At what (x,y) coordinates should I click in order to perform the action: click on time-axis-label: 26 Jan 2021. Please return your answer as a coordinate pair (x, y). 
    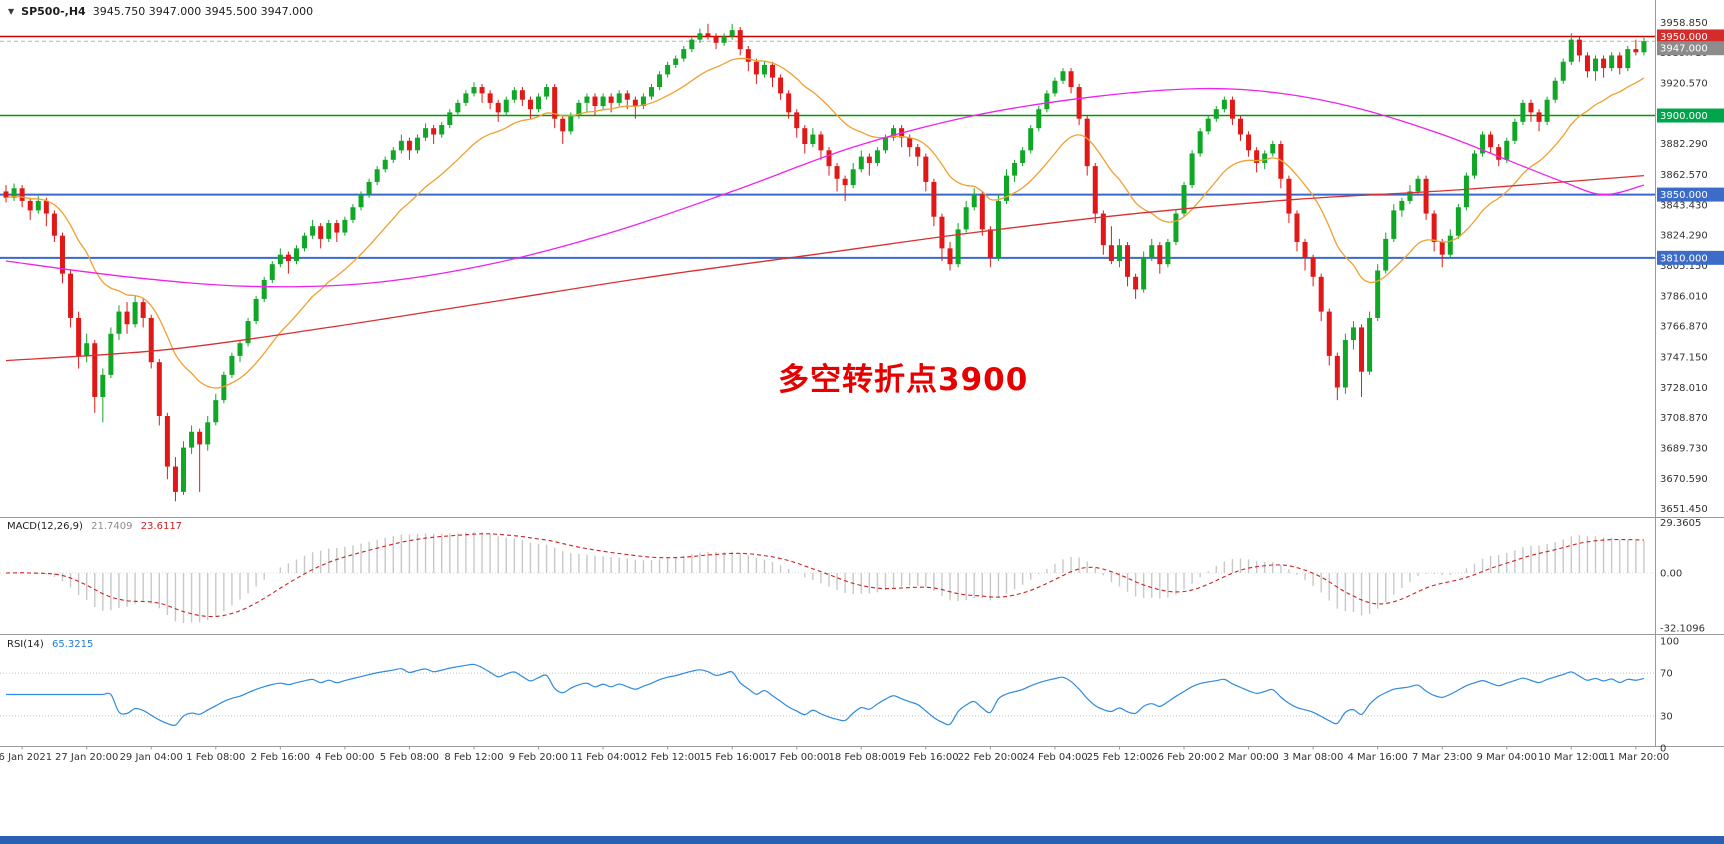
    Looking at the image, I should click on (26, 757).